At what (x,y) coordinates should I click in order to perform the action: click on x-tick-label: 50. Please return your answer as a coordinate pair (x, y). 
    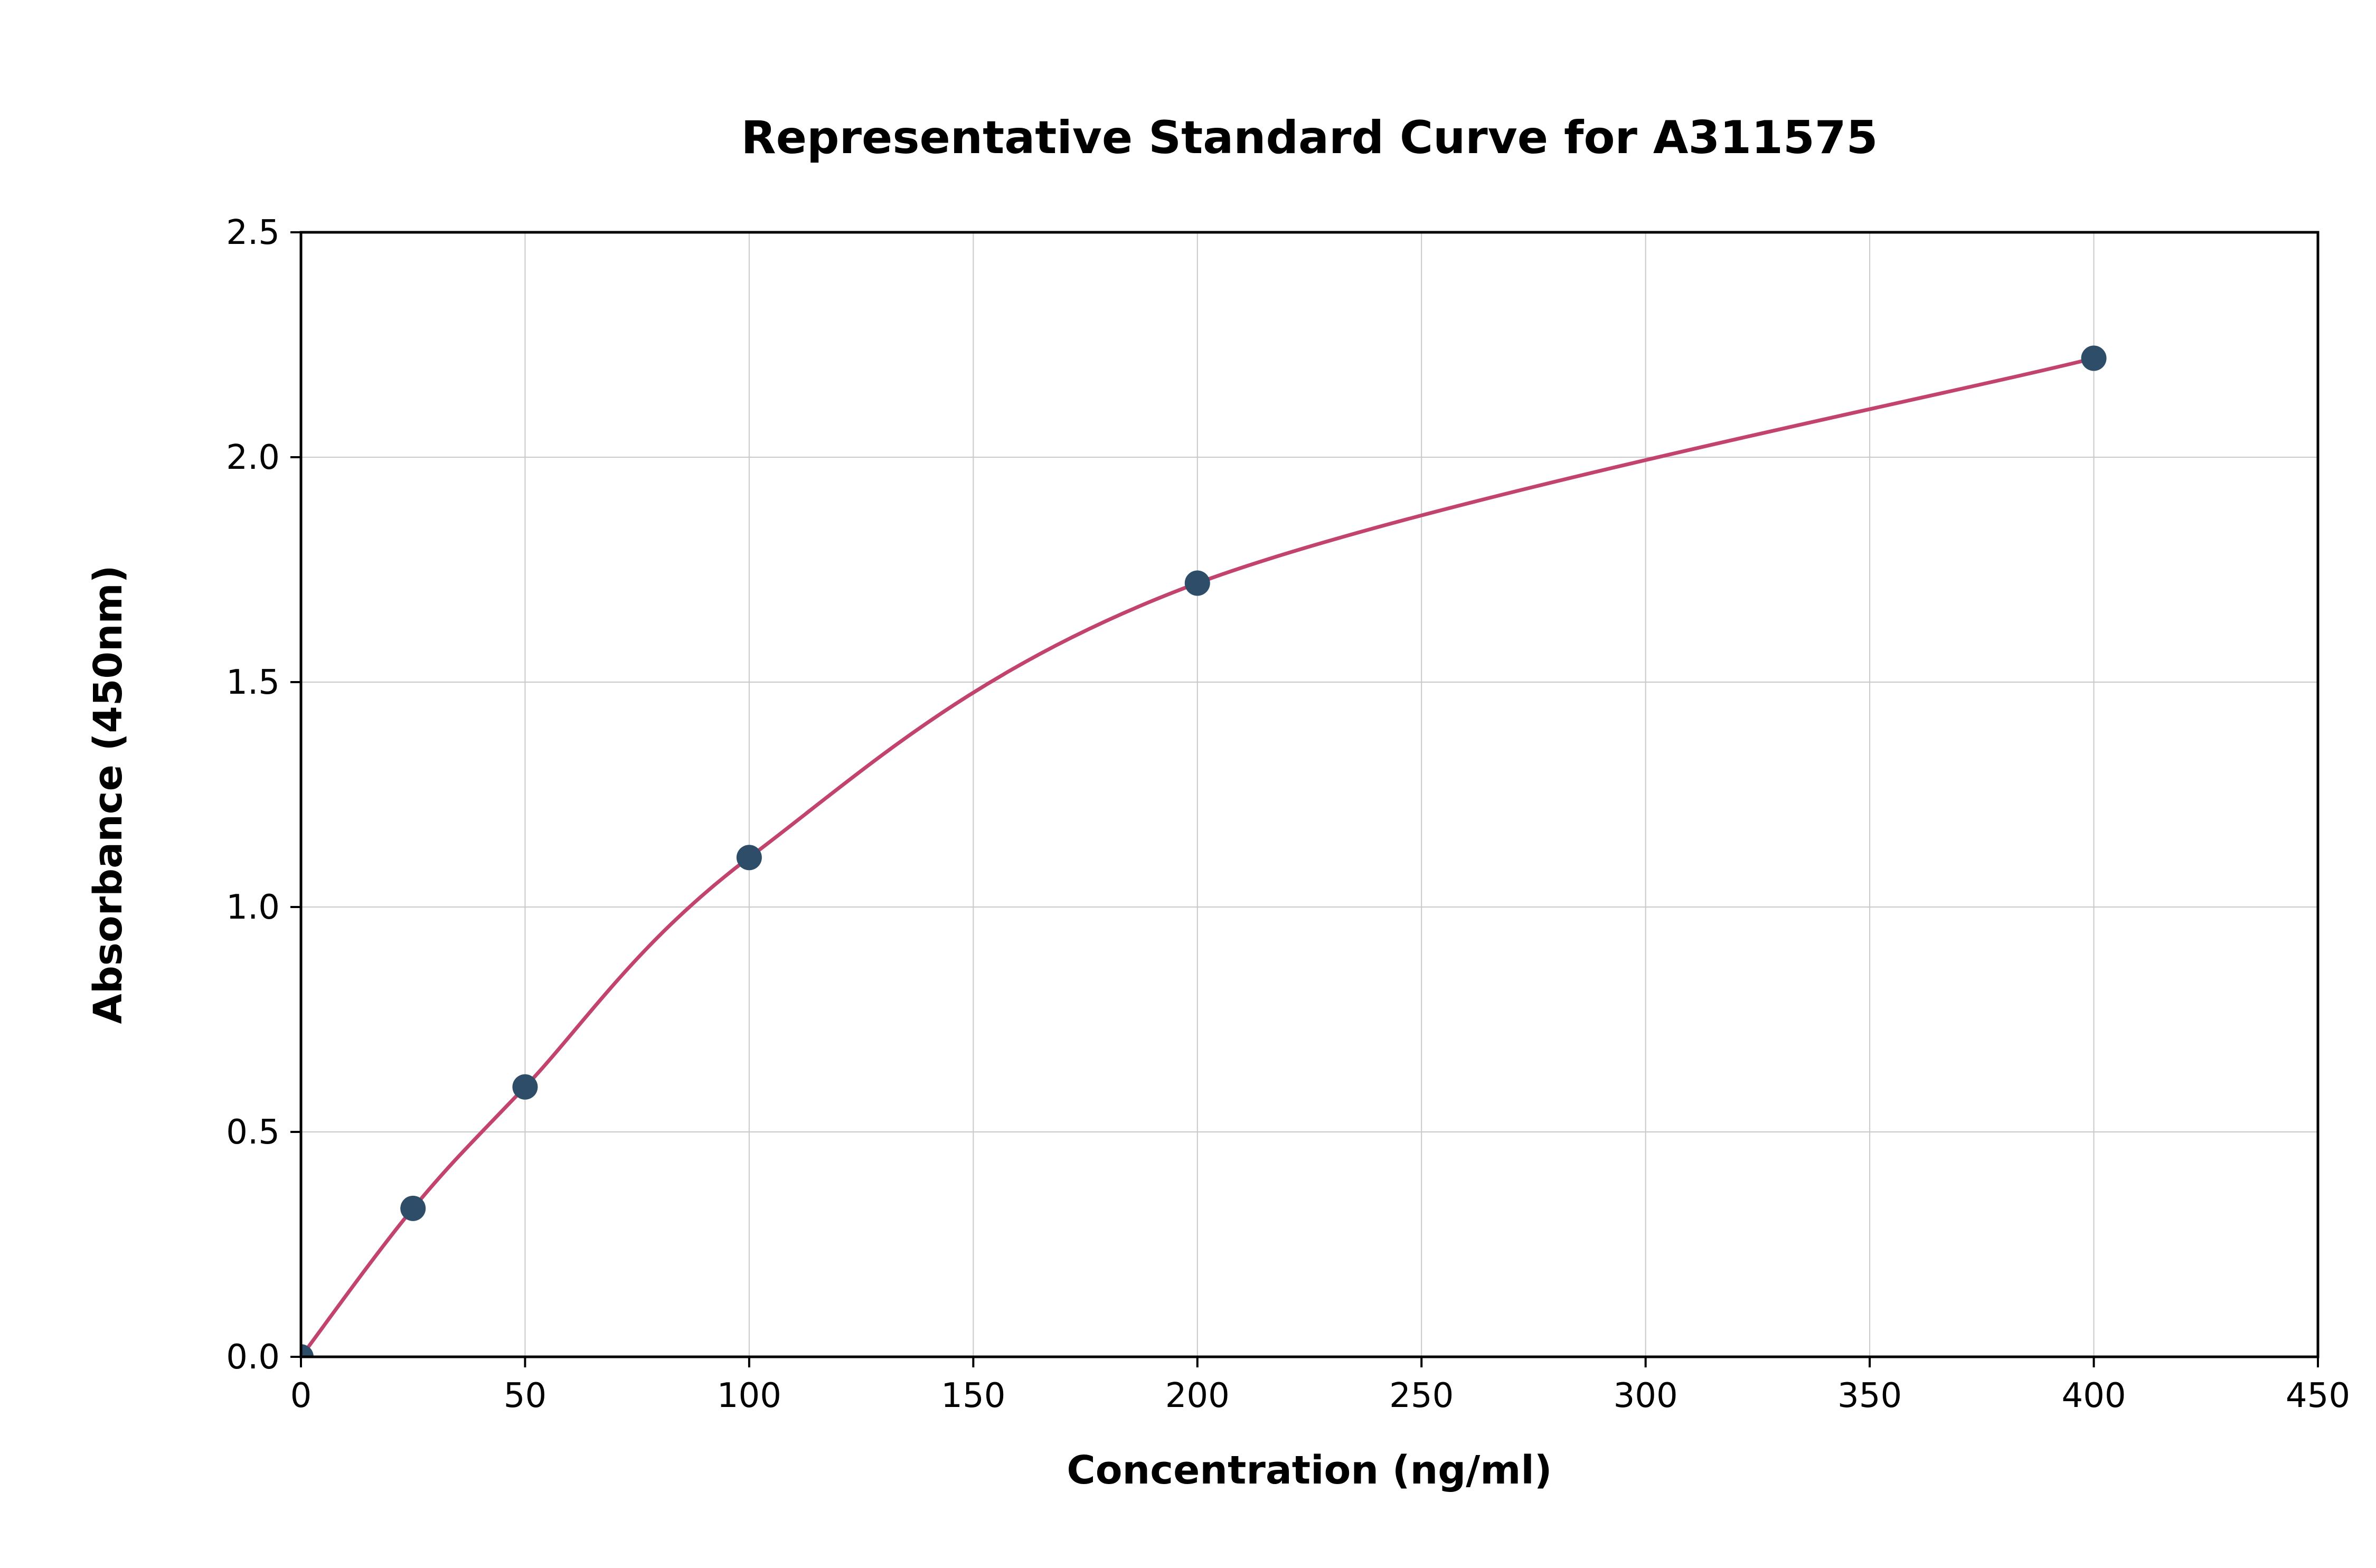
    Looking at the image, I should click on (525, 1395).